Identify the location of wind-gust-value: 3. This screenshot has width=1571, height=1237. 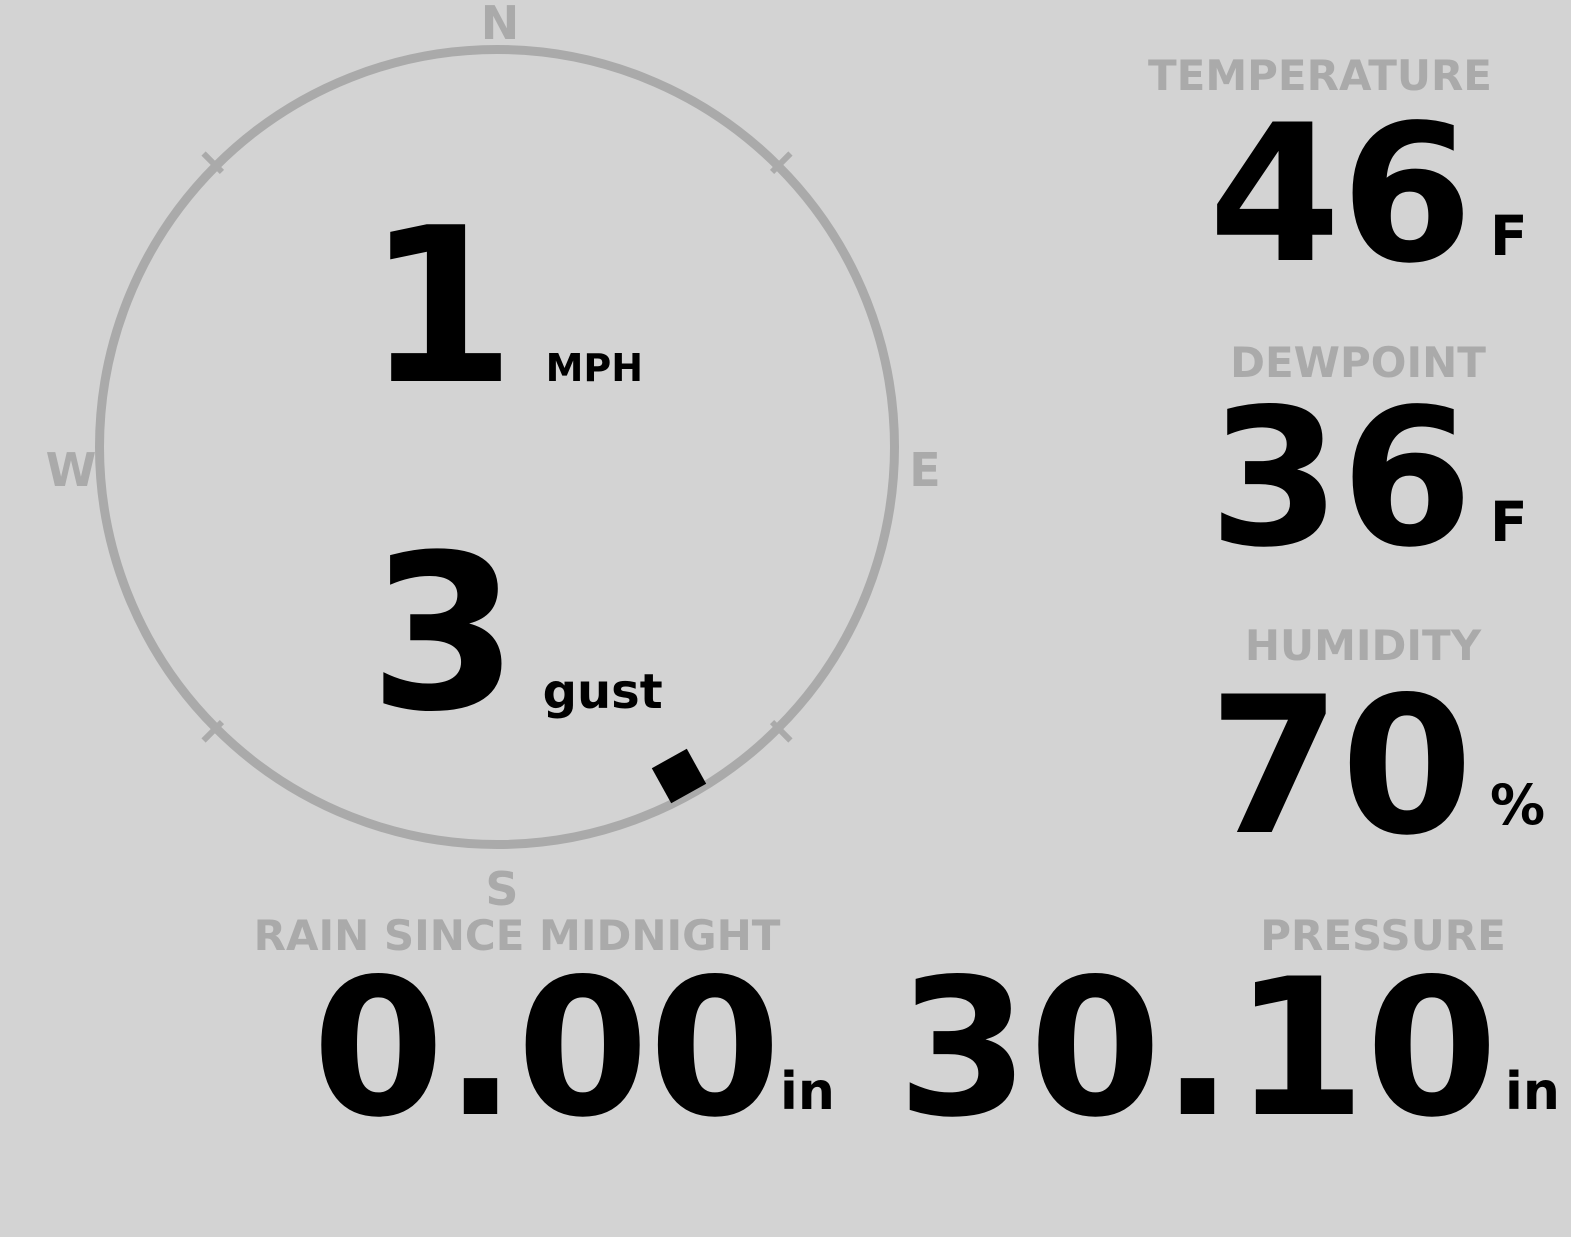
(444, 633).